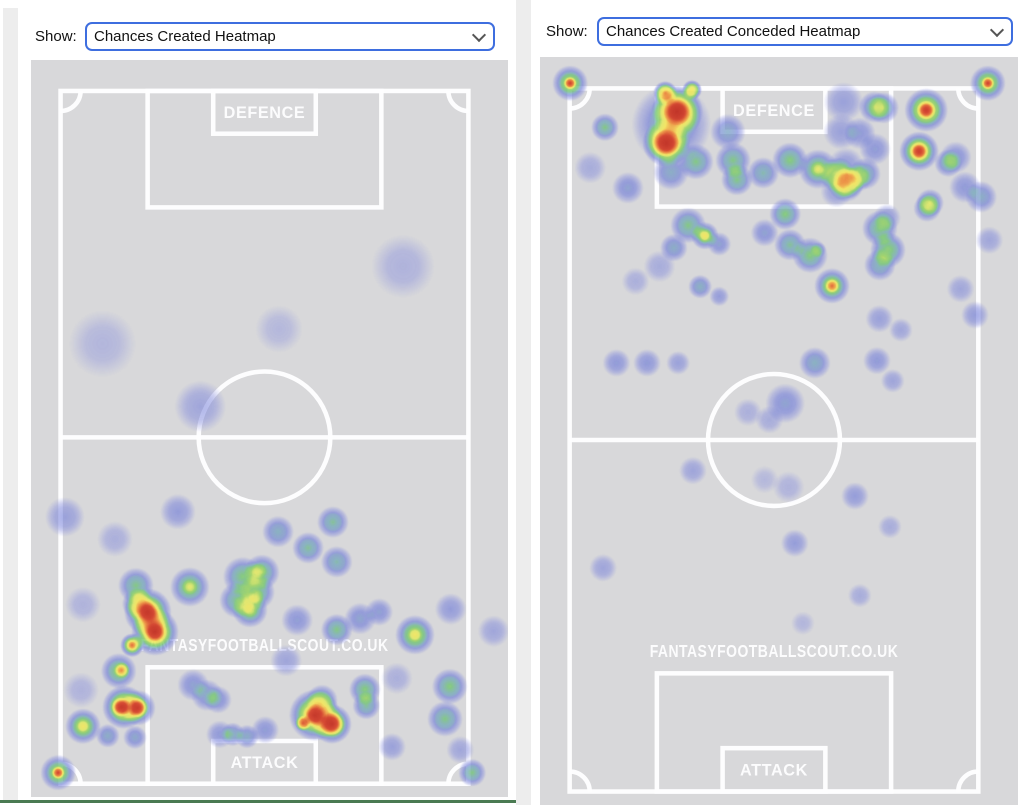  I want to click on heatmap-type-select-left: Chances Created Heatmap, so click(290, 36).